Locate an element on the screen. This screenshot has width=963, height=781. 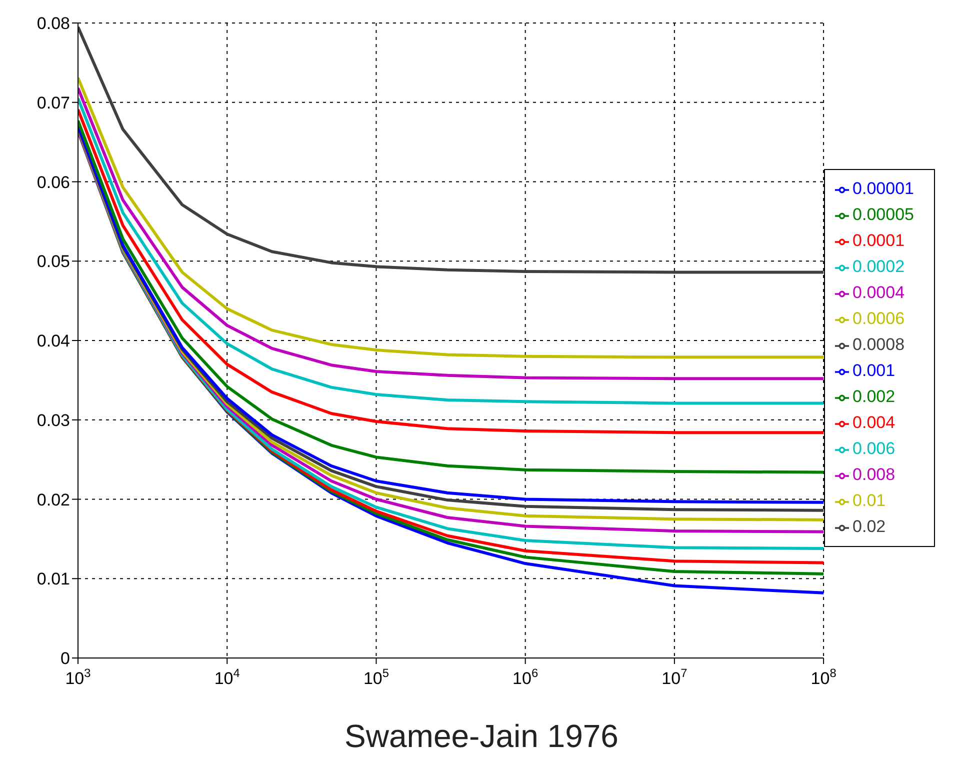
y-tick-label: 0.06 is located at coordinates (53, 182).